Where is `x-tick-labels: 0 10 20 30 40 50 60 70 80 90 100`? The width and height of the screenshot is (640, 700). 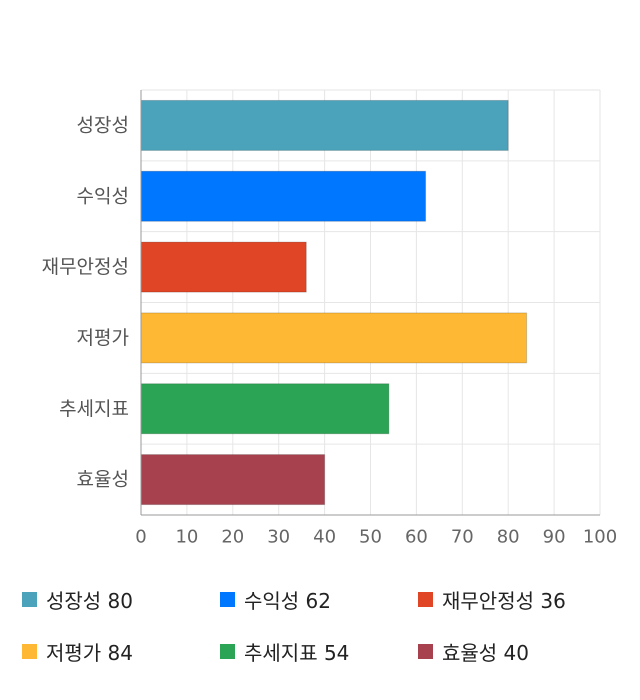
x-tick-labels: 0 10 20 30 40 50 60 70 80 90 100 is located at coordinates (376, 537).